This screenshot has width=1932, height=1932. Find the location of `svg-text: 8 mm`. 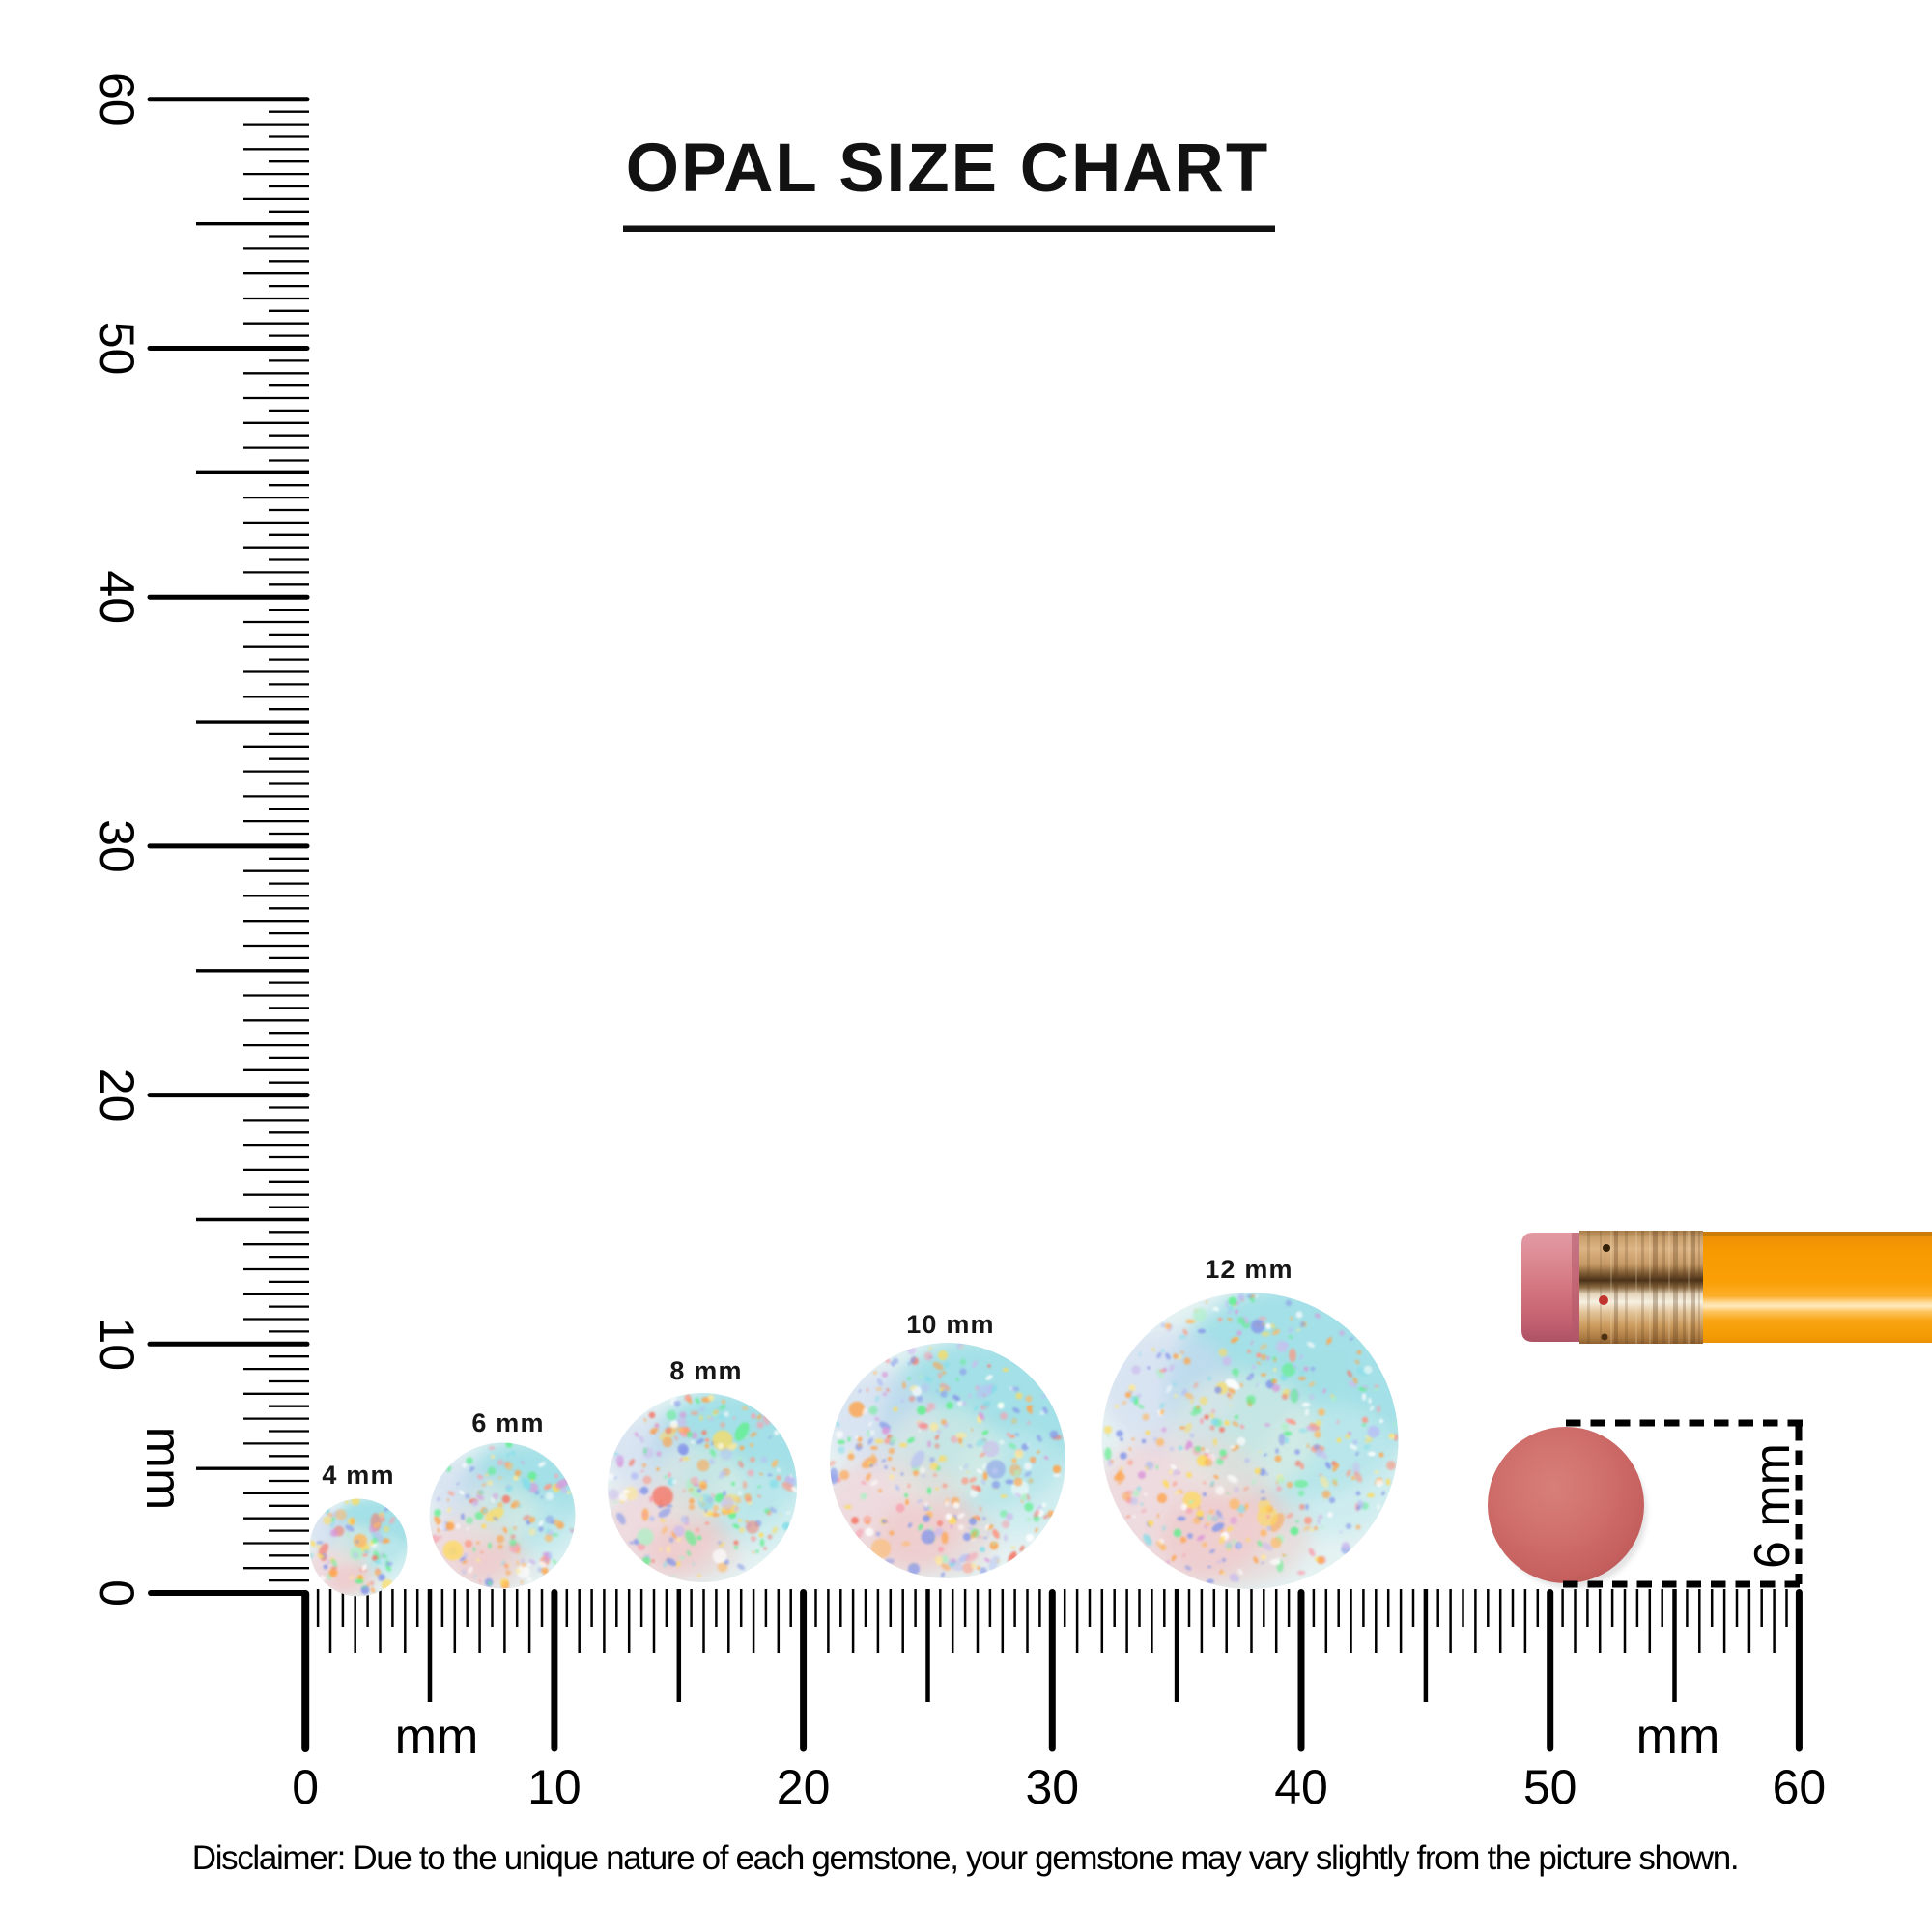

svg-text: 8 mm is located at coordinates (705, 1370).